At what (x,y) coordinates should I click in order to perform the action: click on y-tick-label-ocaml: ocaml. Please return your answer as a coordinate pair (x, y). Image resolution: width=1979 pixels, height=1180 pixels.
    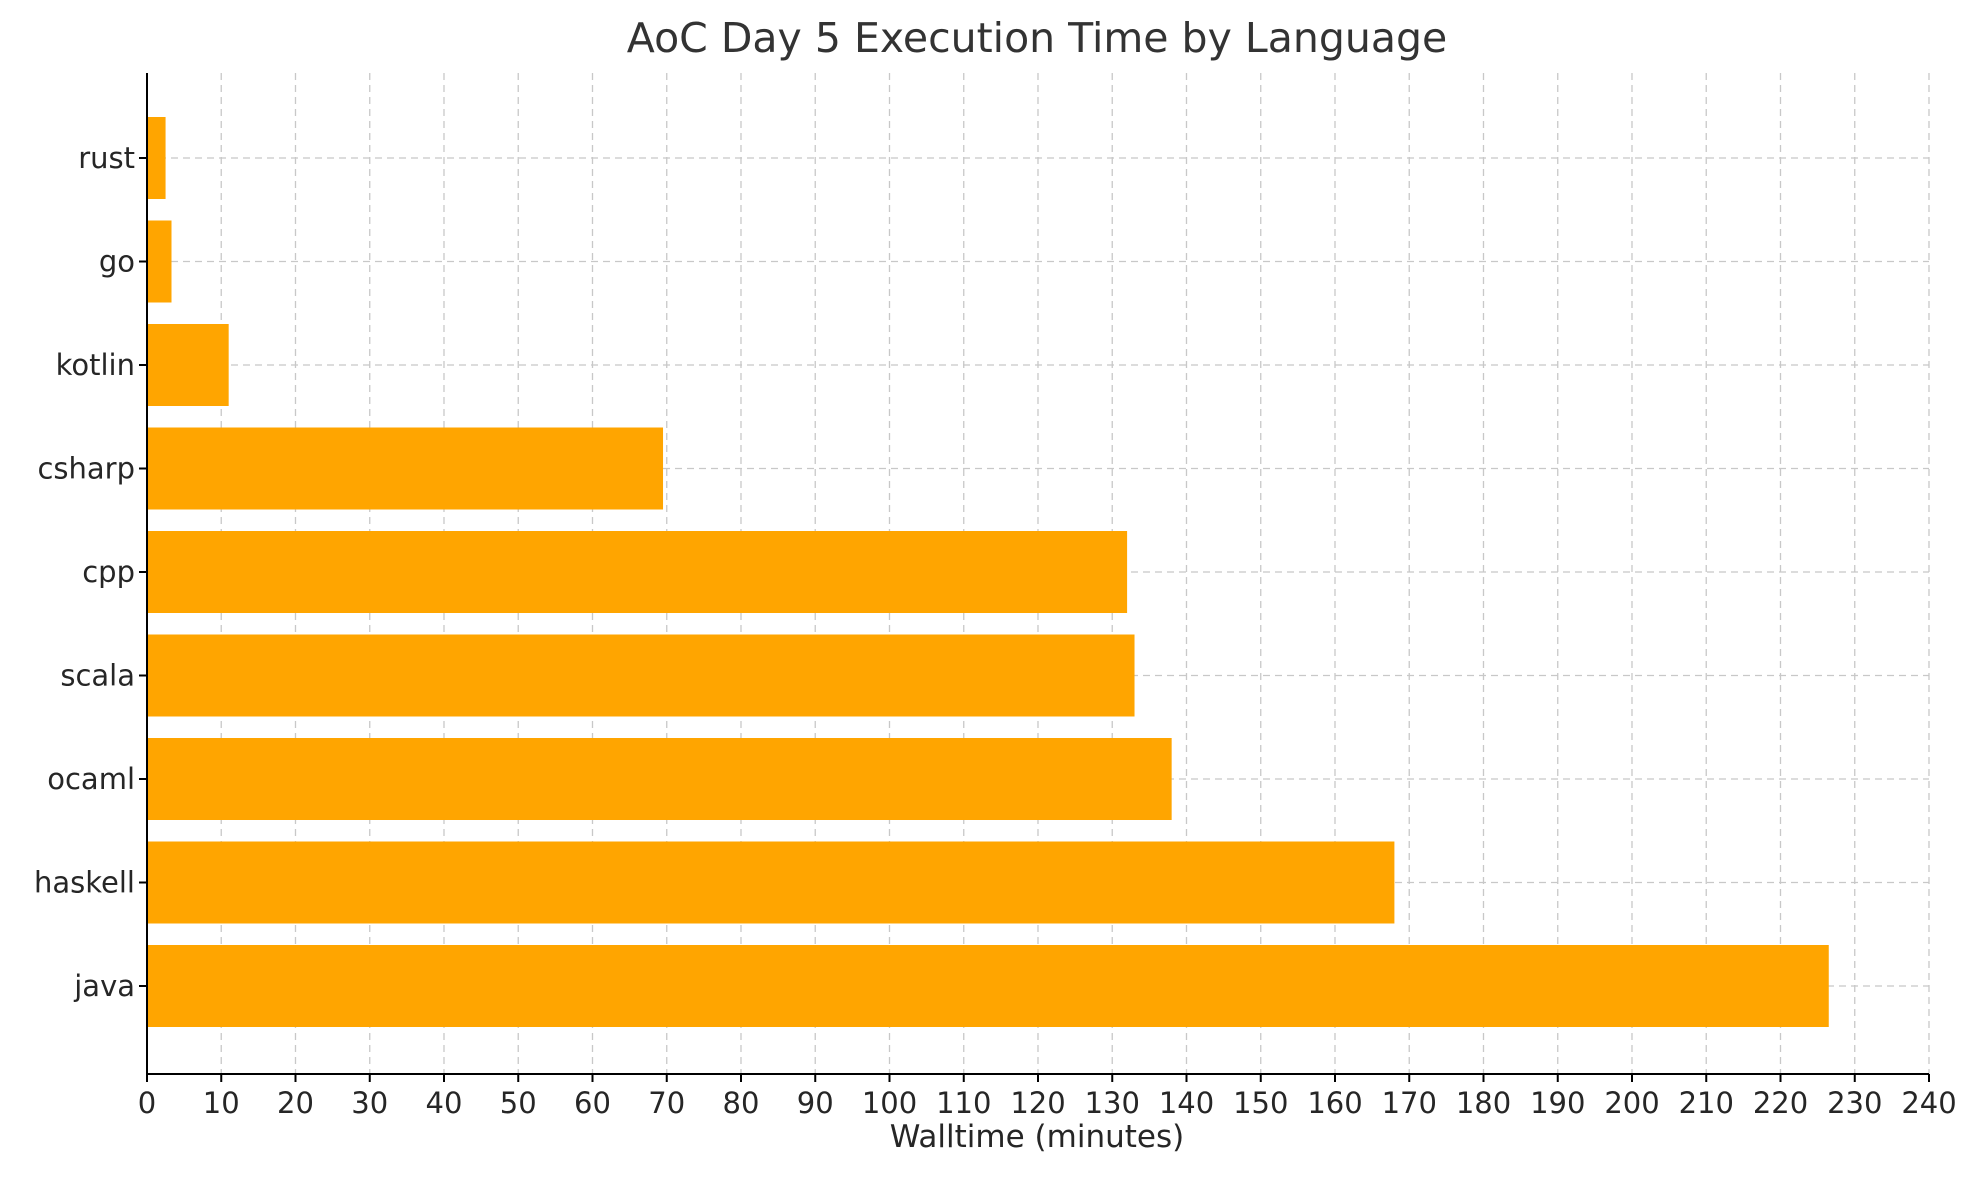
    Looking at the image, I should click on (91, 779).